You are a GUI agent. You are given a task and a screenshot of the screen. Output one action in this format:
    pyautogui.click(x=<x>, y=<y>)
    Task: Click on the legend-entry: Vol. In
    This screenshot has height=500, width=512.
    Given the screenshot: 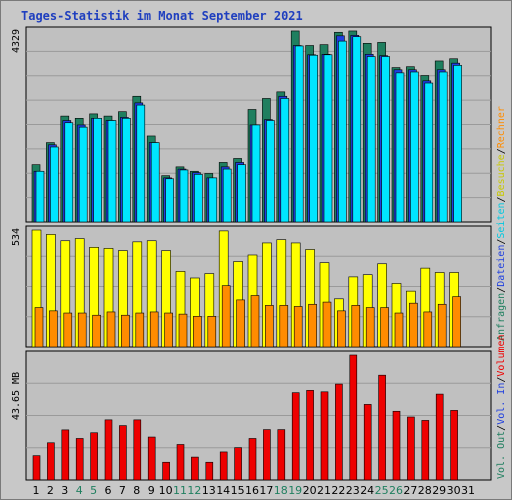 What is the action you would take?
    pyautogui.click(x=501, y=404)
    